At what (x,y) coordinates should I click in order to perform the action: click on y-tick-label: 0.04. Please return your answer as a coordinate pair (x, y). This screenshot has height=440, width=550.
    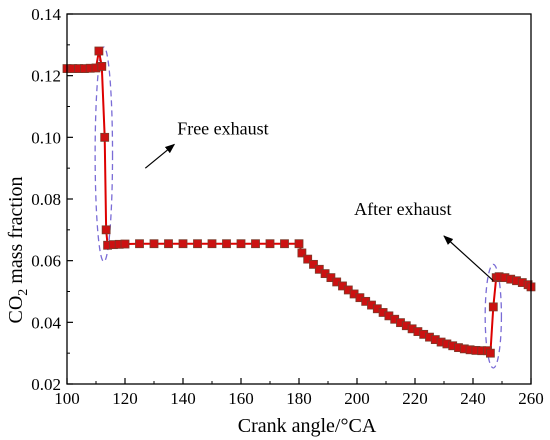
    Looking at the image, I should click on (46, 322).